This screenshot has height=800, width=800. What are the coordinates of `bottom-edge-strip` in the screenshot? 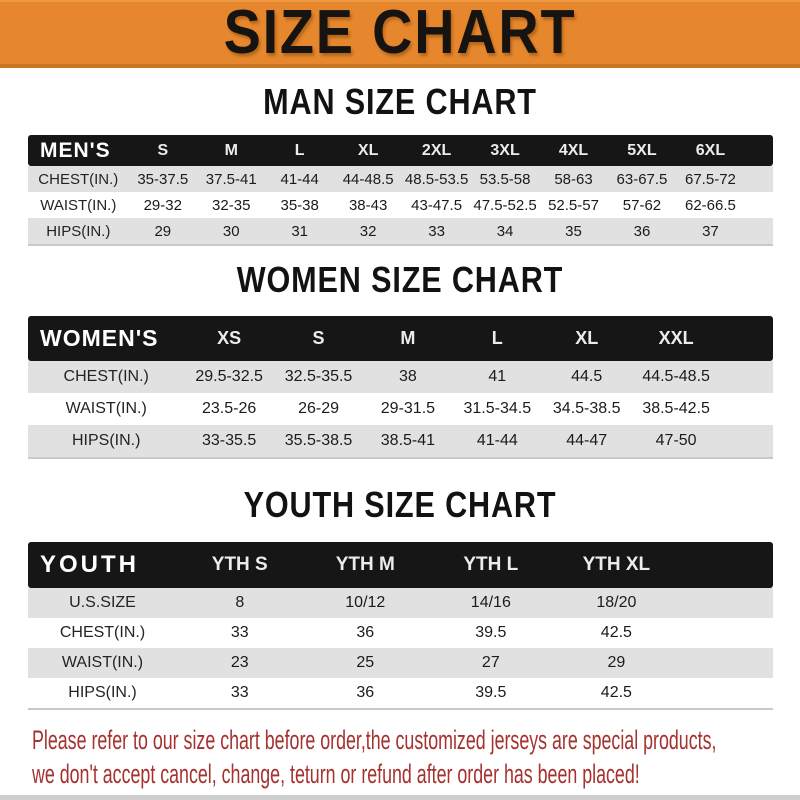 It's located at (400, 797).